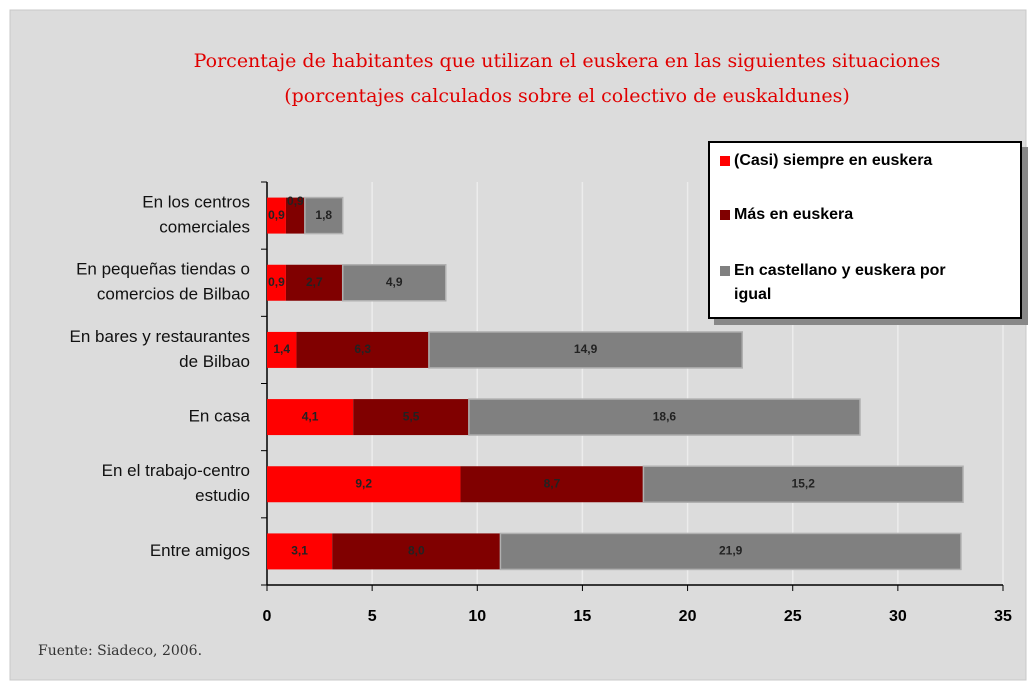 Image resolution: width=1034 pixels, height=683 pixels. I want to click on value-label: 15,2, so click(804, 483).